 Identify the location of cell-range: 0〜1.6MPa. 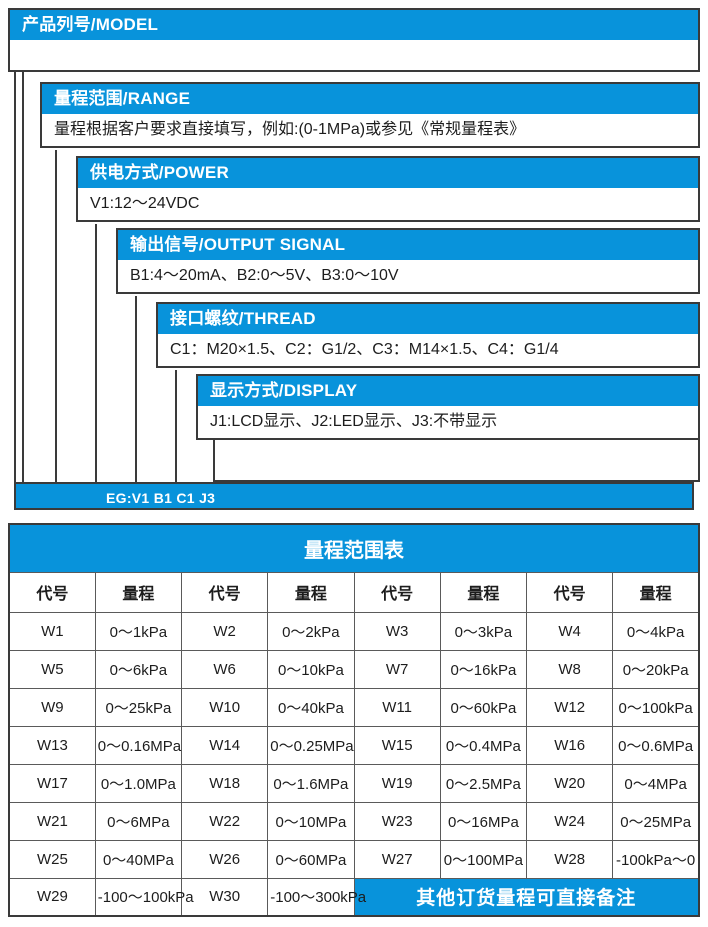
(311, 783).